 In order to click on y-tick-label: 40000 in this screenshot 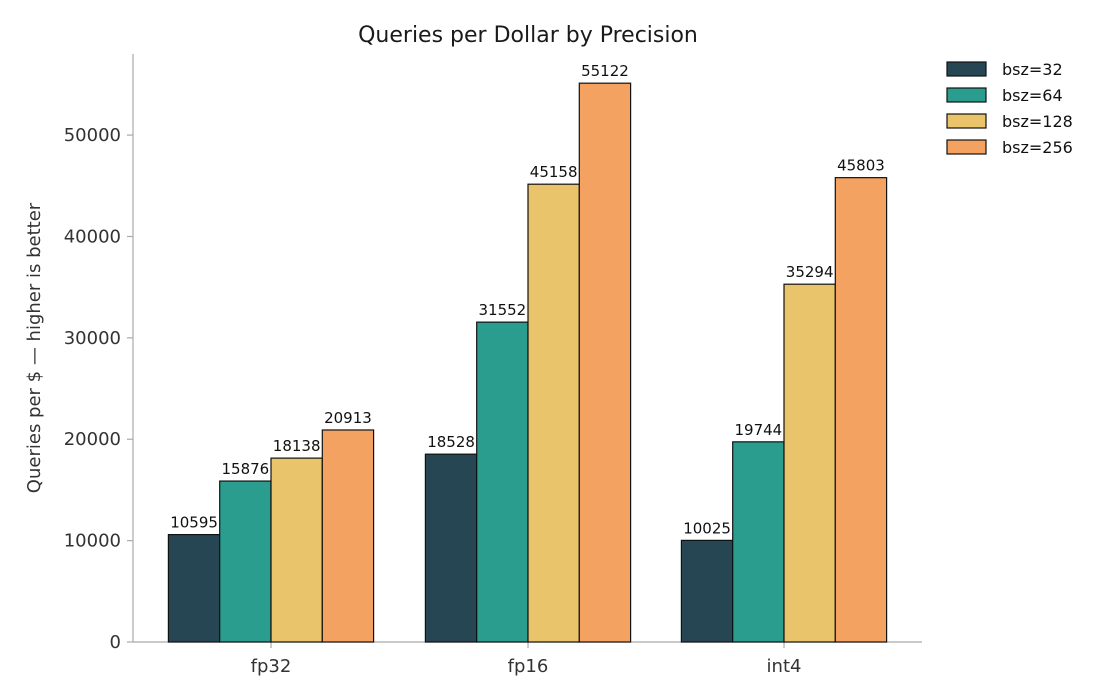, I will do `click(92, 236)`.